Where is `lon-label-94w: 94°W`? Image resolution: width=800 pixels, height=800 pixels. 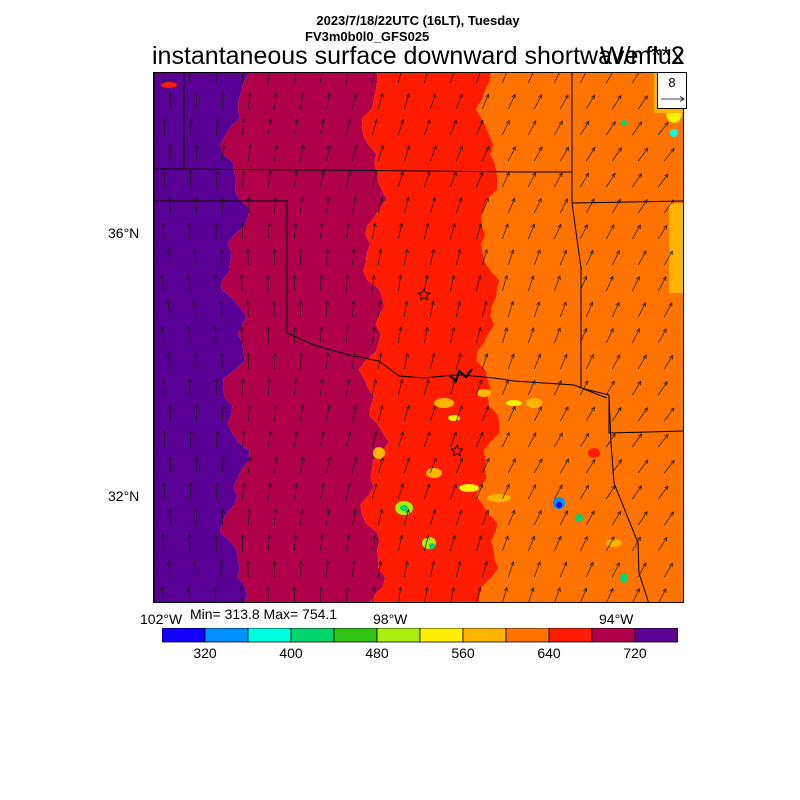 lon-label-94w: 94°W is located at coordinates (616, 619).